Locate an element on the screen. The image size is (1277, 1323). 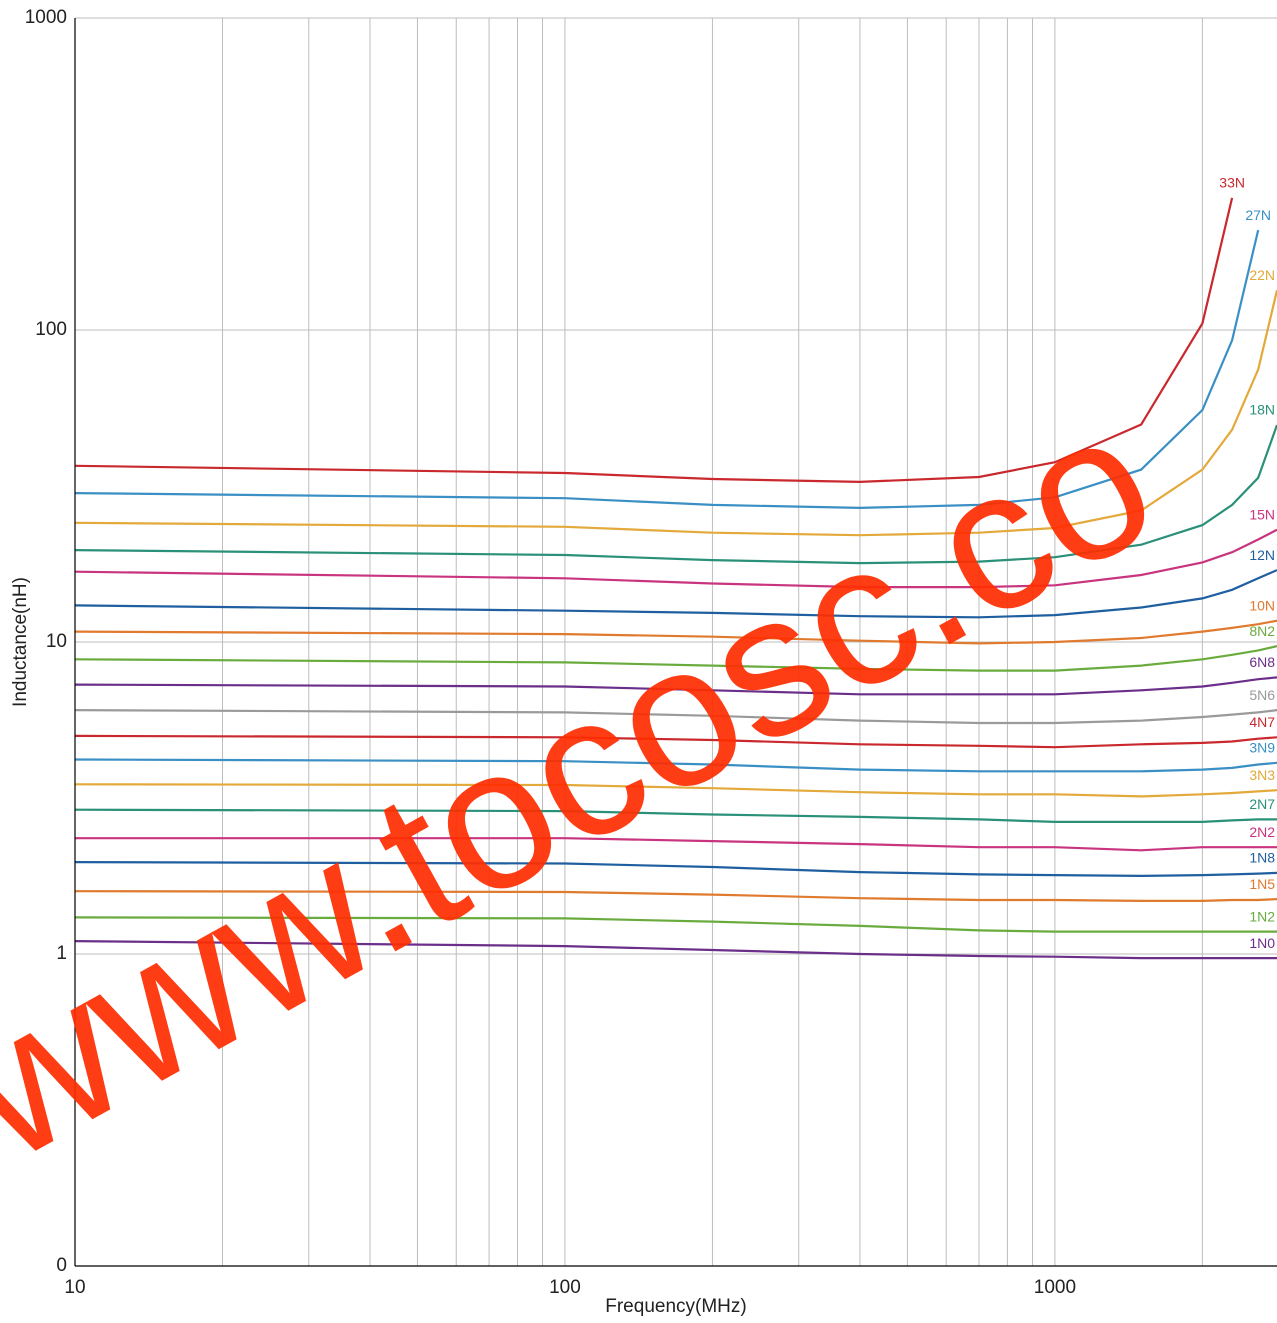
x-tick-label: 10 is located at coordinates (74, 1287).